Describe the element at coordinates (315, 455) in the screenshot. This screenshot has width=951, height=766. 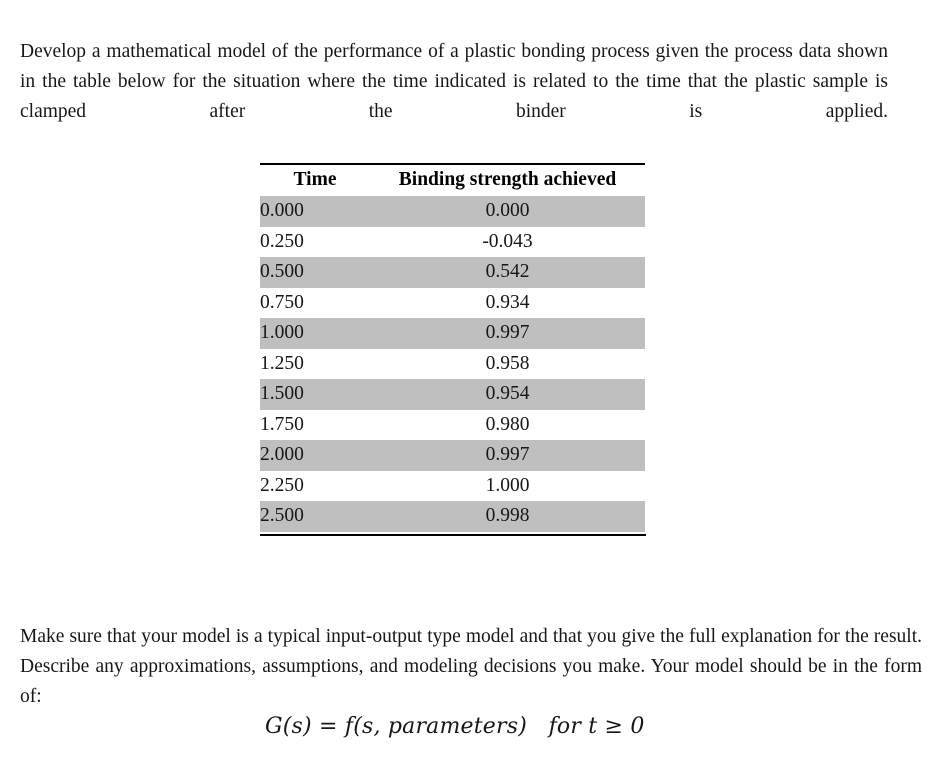
I see `cell-time: 2.000` at that location.